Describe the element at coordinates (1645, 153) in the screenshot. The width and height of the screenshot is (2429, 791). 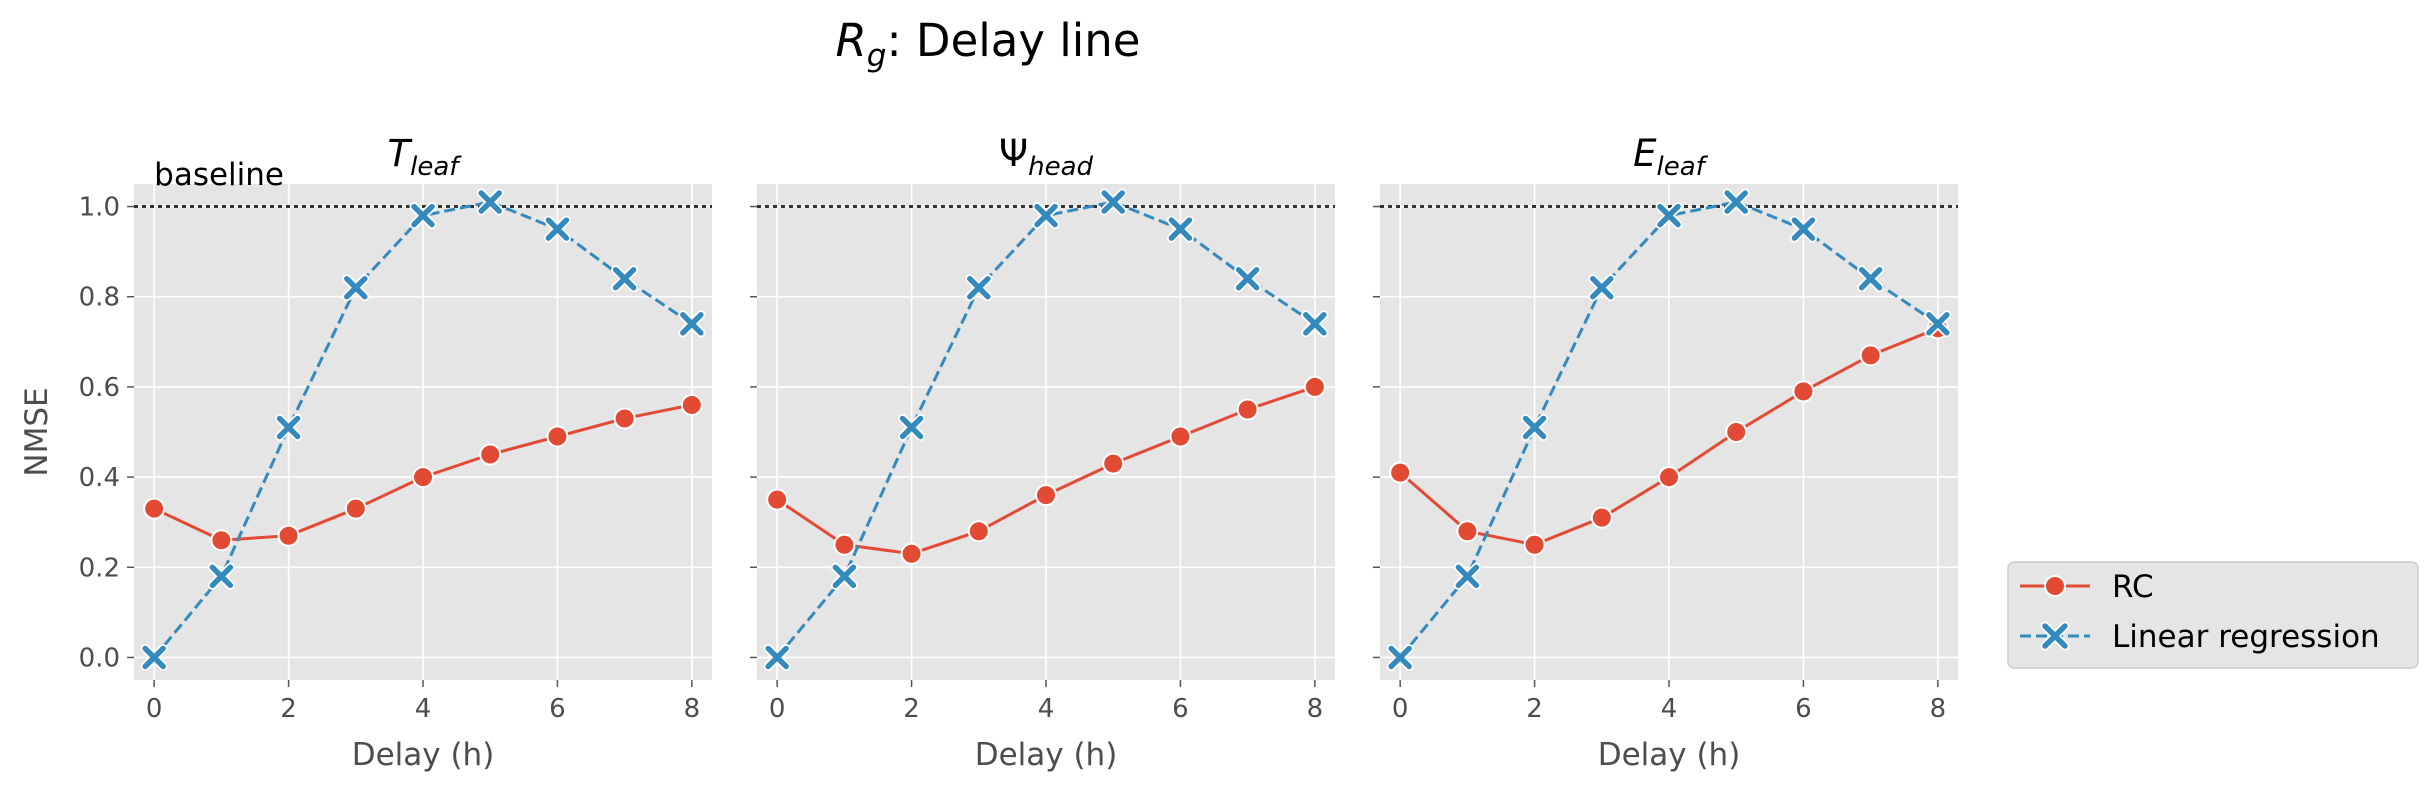
I see `subplot-title-main: E` at that location.